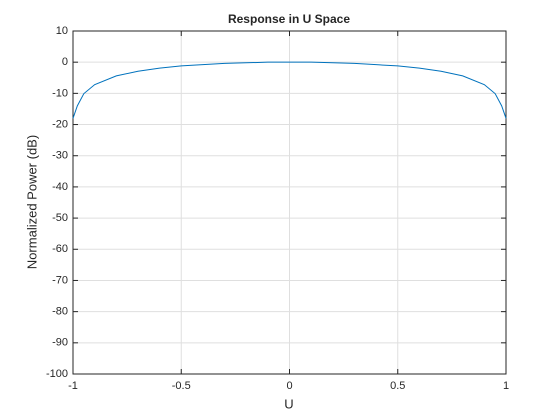 This screenshot has width=560, height=420. Describe the element at coordinates (181, 386) in the screenshot. I see `x-tick-label: -0.5` at that location.